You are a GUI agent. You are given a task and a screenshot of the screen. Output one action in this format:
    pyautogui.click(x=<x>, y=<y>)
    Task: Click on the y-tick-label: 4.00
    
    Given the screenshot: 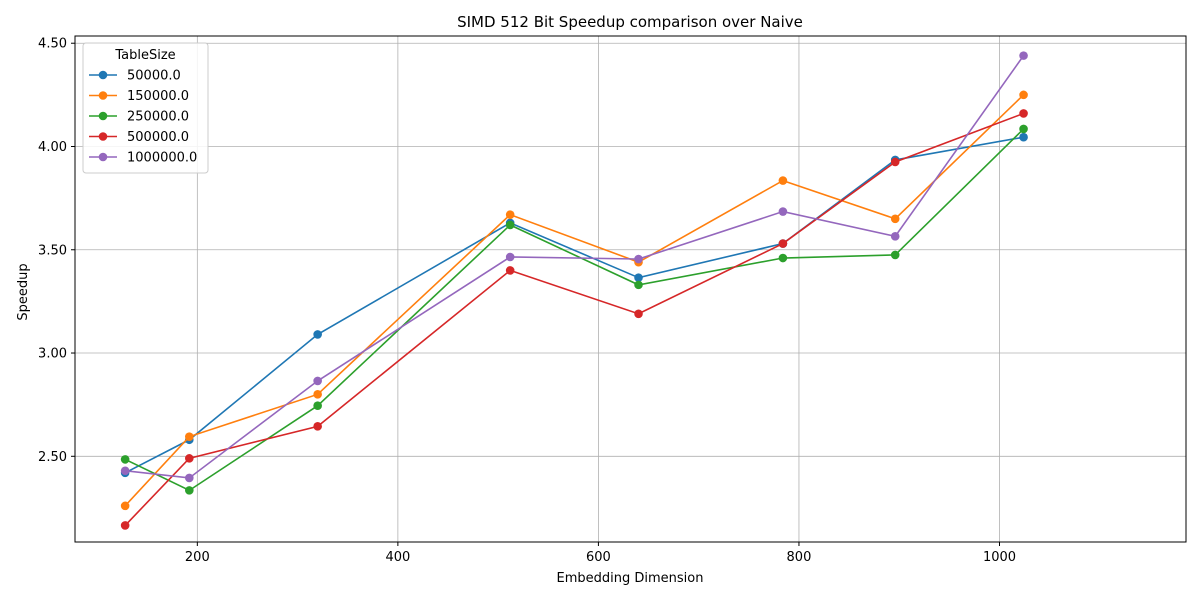 What is the action you would take?
    pyautogui.click(x=52, y=147)
    